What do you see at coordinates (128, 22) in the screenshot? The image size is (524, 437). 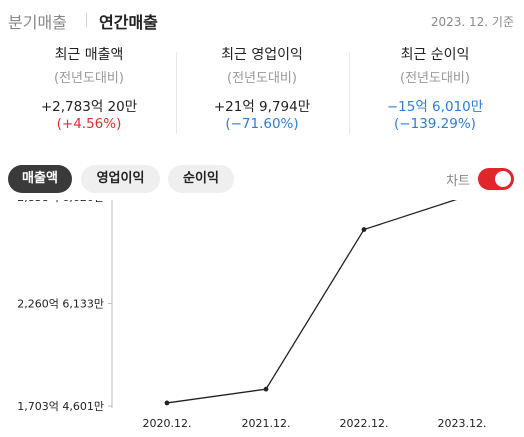 I see `tab-annual-sales: 연간매출` at bounding box center [128, 22].